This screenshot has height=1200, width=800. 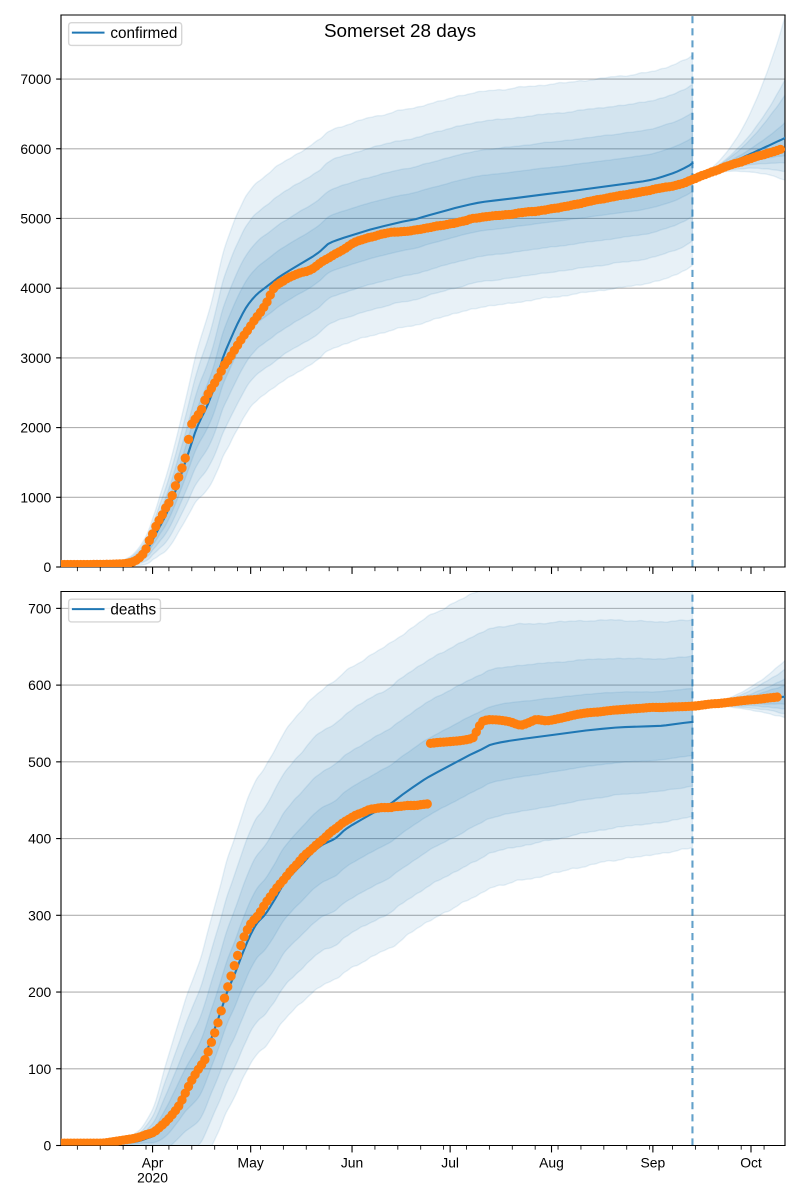 What do you see at coordinates (39, 608) in the screenshot?
I see `svg-text: 700` at bounding box center [39, 608].